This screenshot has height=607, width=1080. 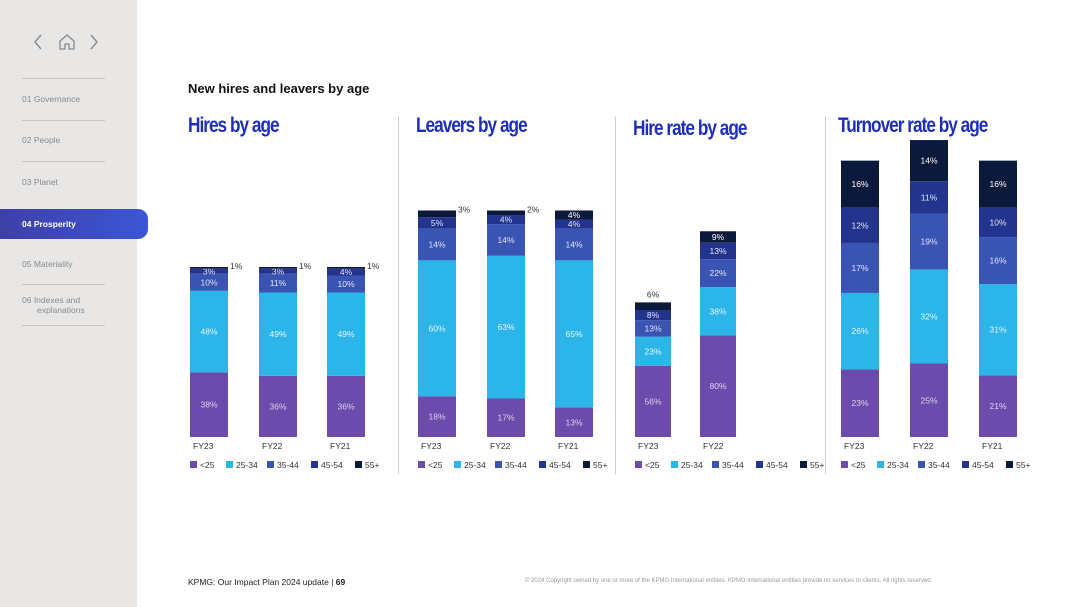 I want to click on footer-doc-title: KPMG: Our Impact Plan 2024 update, so click(x=258, y=582).